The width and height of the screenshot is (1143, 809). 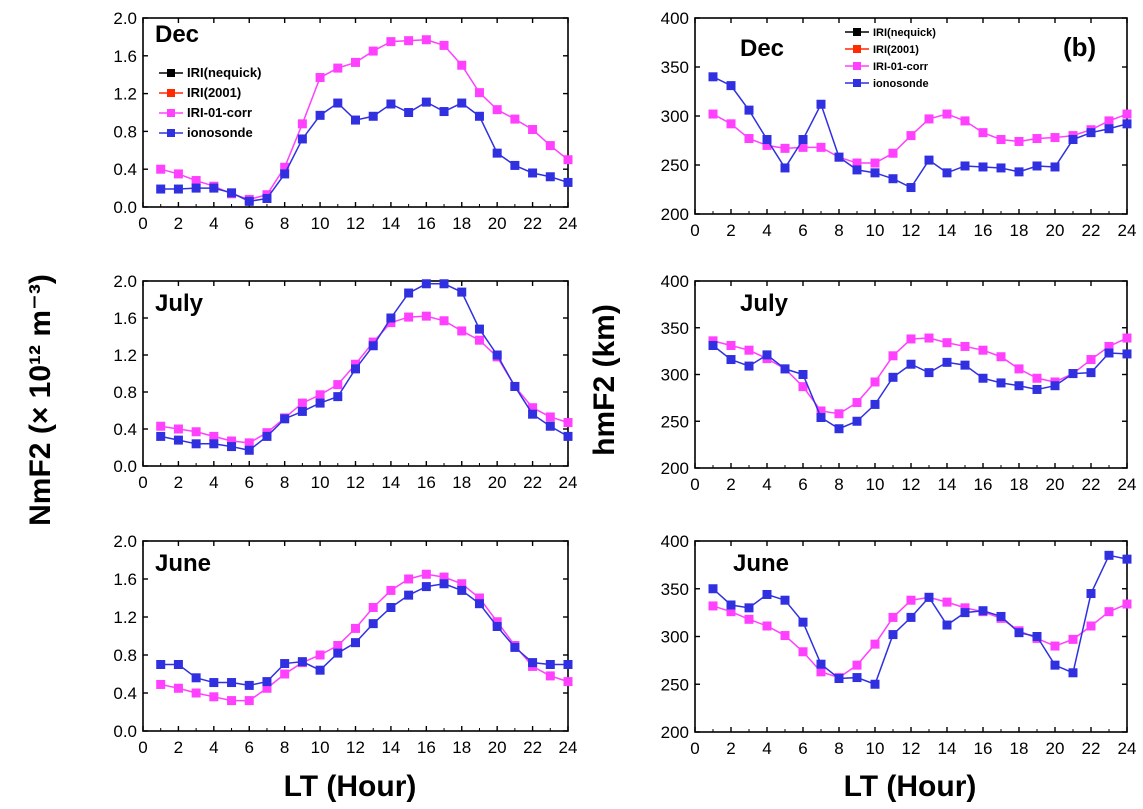 I want to click on y-tick-label: 300, so click(x=675, y=375).